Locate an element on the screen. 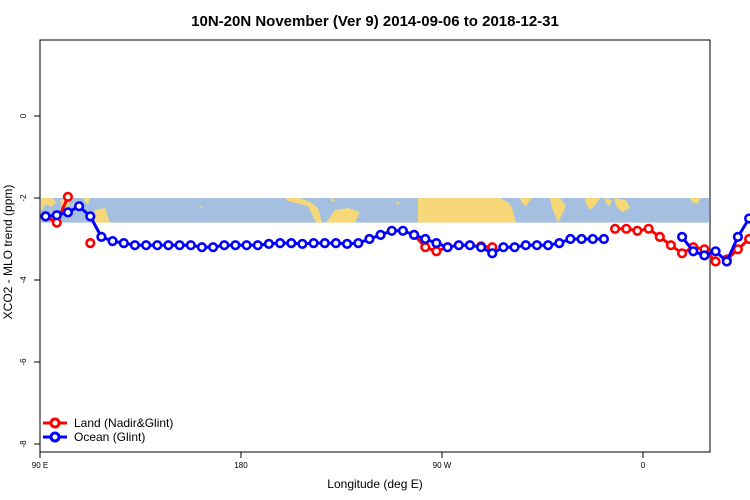  world-map-band is located at coordinates (375, 210).